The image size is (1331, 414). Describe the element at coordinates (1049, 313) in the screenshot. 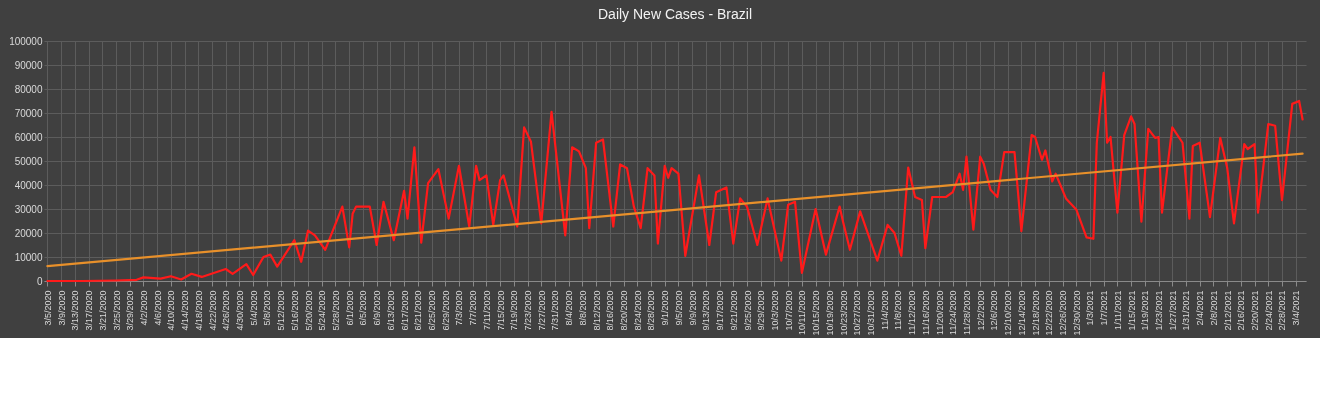

I see `x-tick-label: 12/22/2020` at that location.